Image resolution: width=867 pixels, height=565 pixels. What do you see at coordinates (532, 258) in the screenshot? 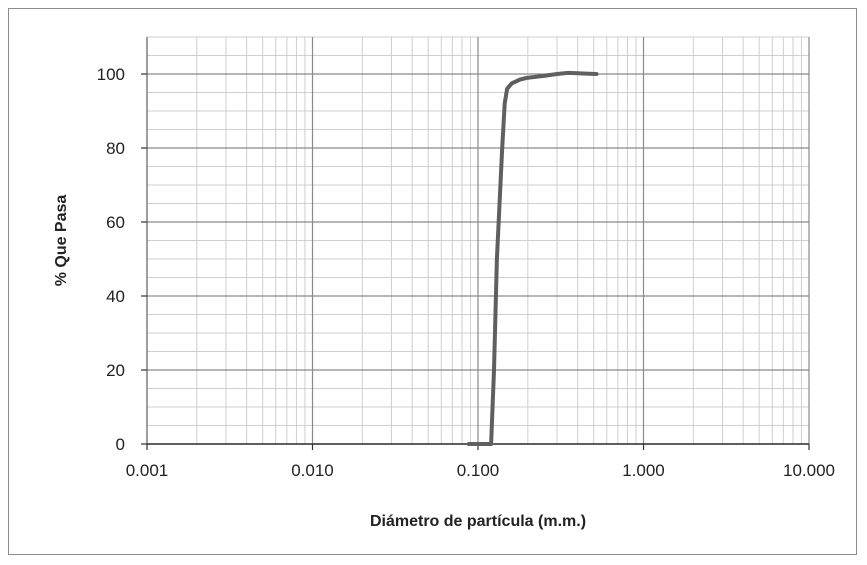
I see `series` at bounding box center [532, 258].